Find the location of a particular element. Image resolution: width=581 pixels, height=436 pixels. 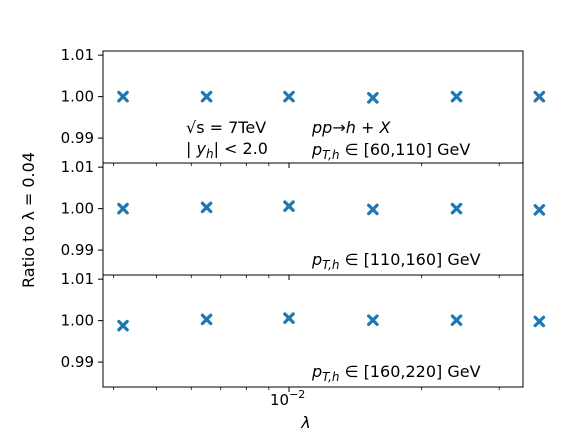

rapidity-annotation: | yh| < 2.0 is located at coordinates (227, 150).